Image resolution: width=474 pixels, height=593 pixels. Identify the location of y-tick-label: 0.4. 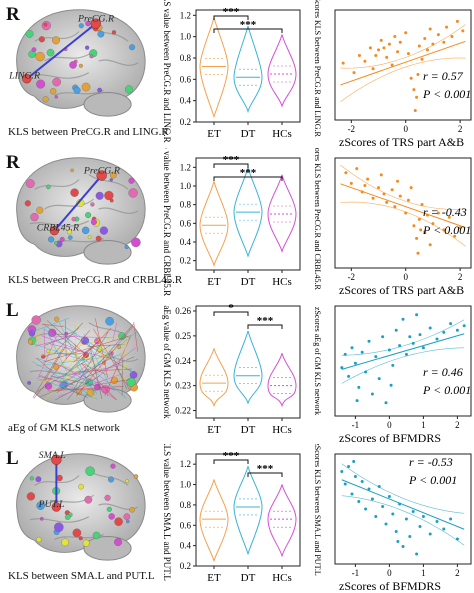
(186, 546).